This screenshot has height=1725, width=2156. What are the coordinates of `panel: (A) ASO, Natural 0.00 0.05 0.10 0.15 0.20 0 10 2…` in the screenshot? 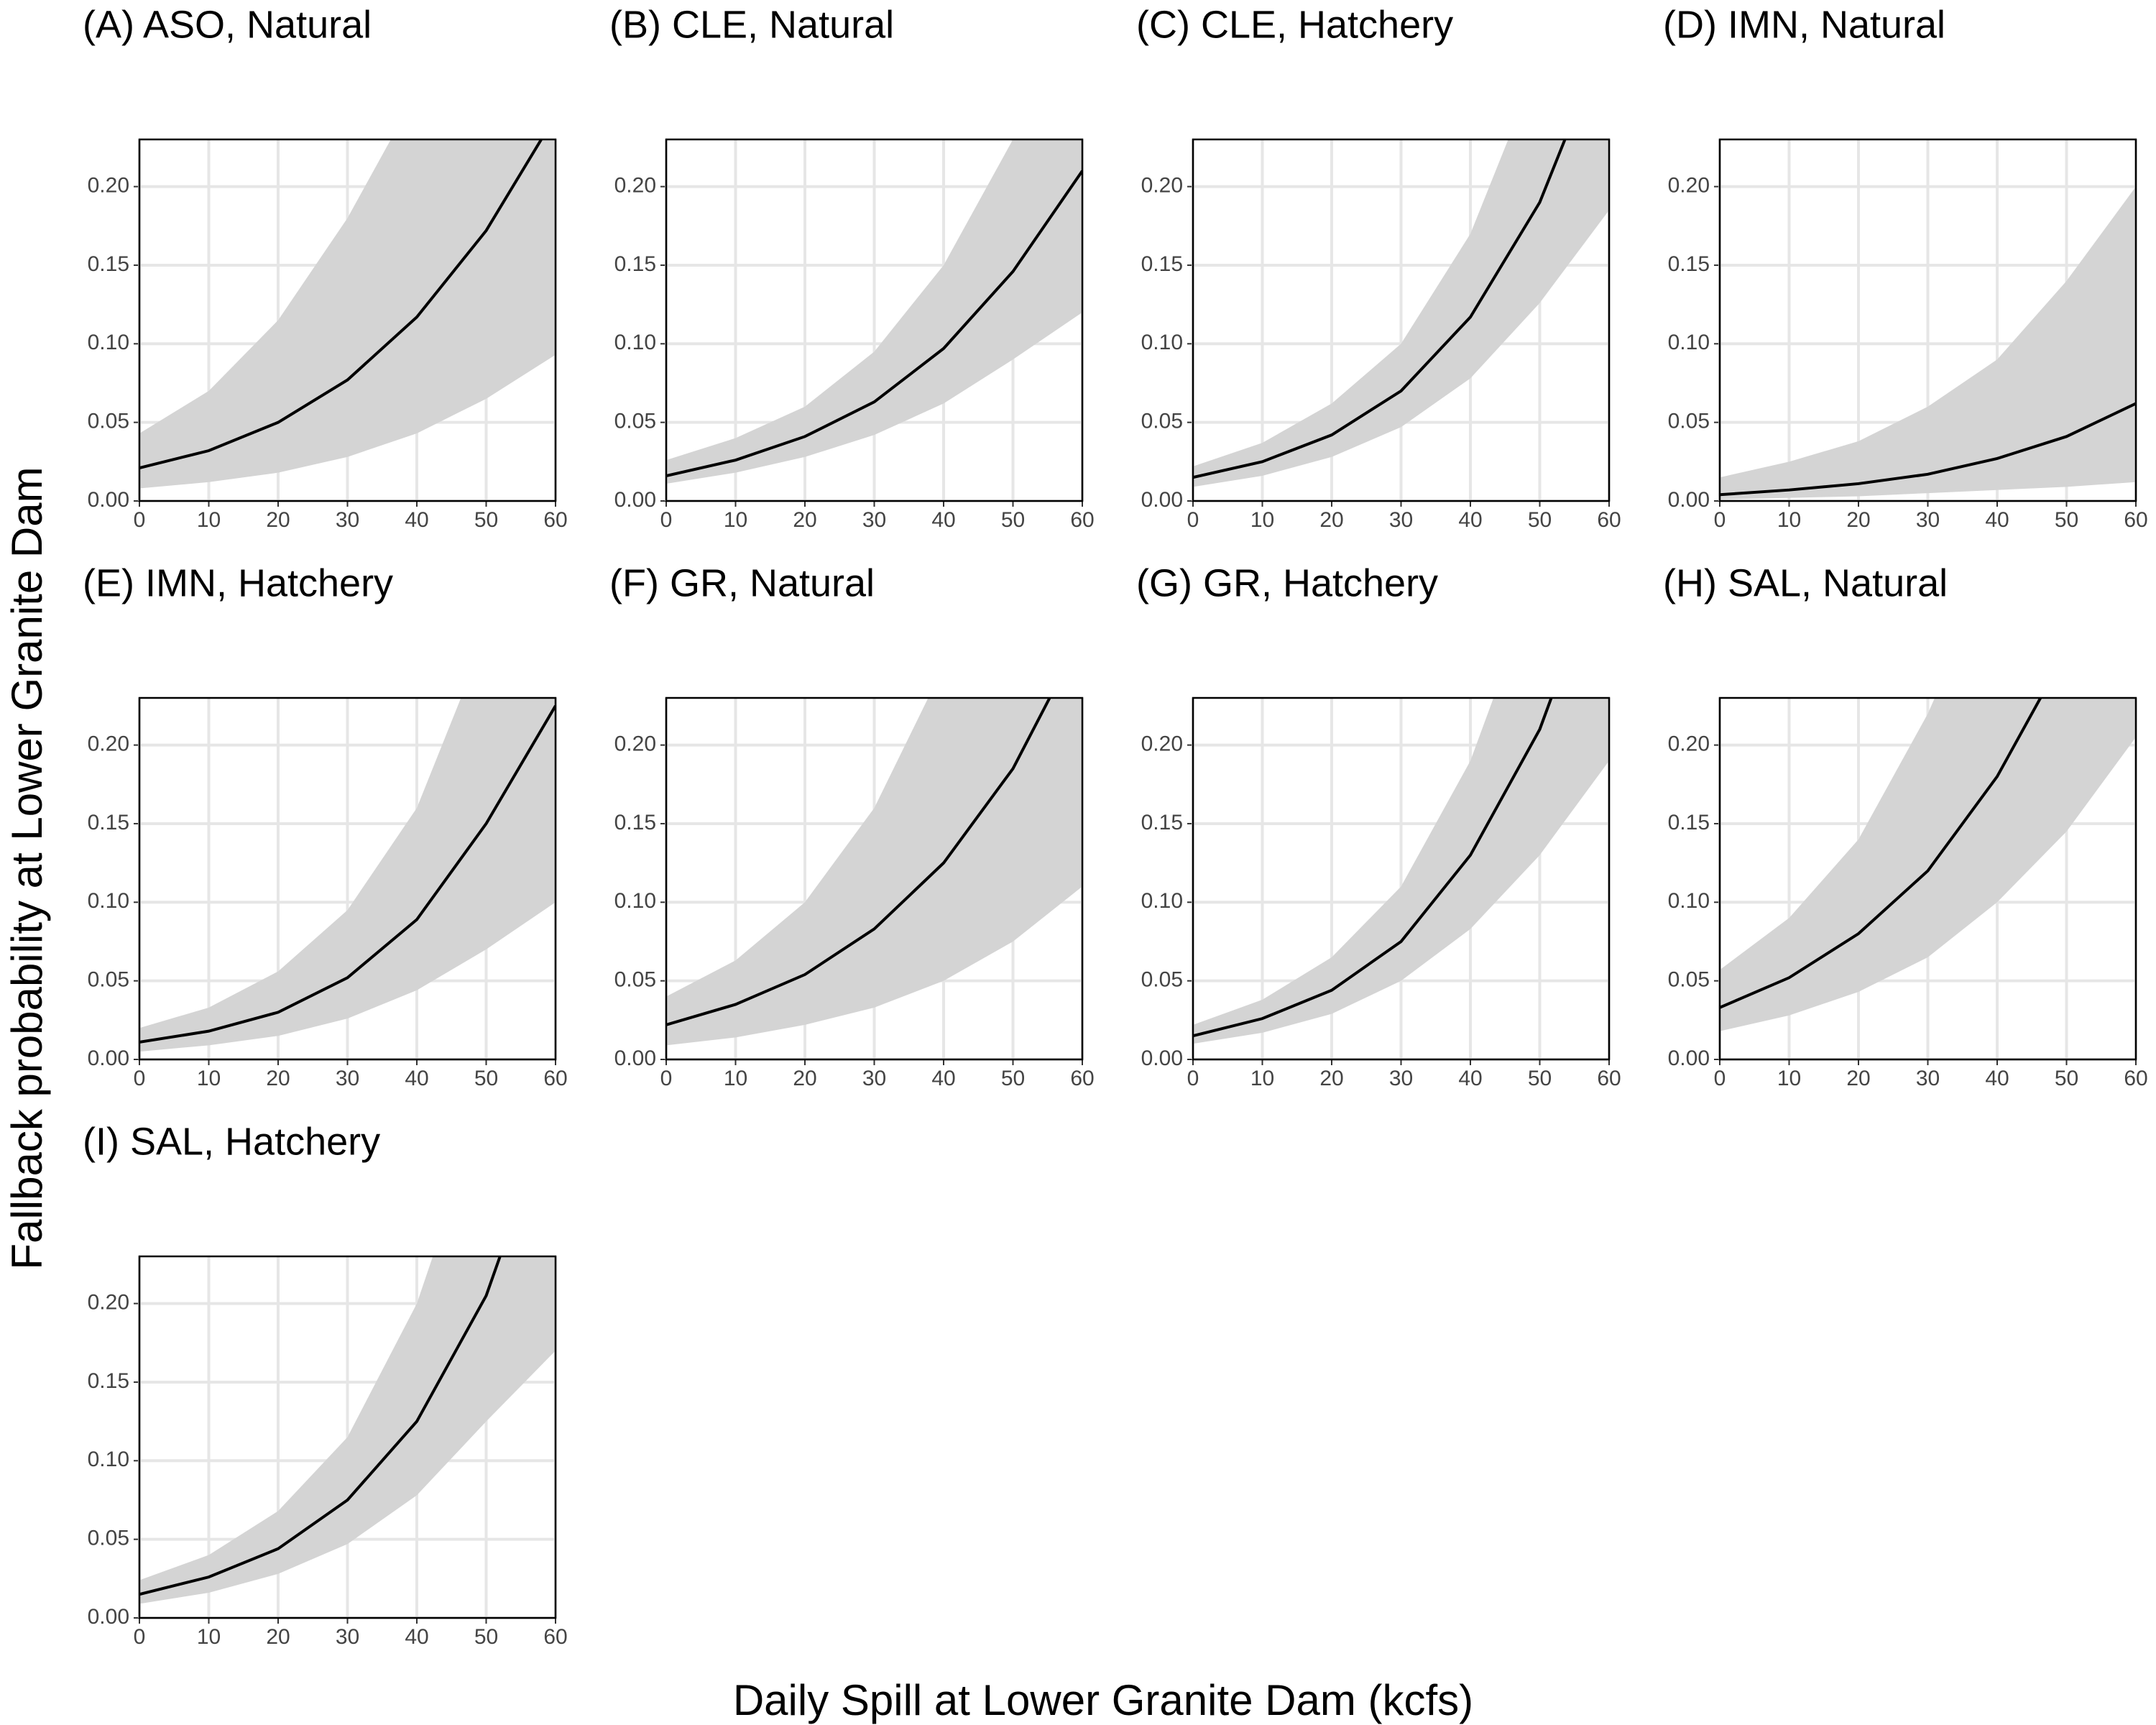 It's located at (326, 267).